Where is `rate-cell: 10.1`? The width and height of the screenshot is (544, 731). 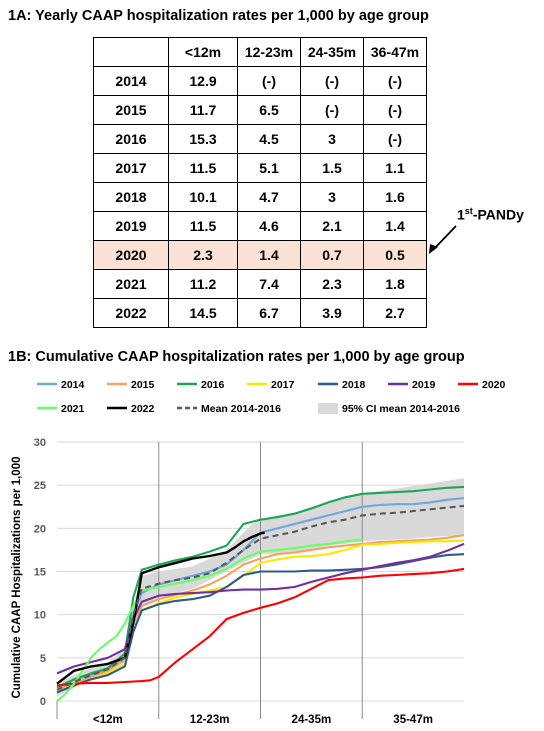 rate-cell: 10.1 is located at coordinates (203, 197).